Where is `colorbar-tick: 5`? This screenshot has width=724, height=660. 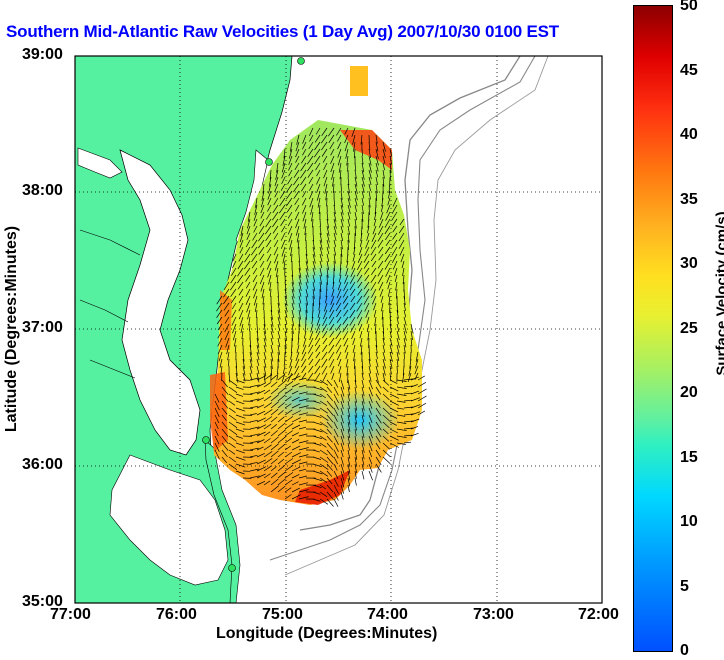
colorbar-tick: 5 is located at coordinates (684, 587).